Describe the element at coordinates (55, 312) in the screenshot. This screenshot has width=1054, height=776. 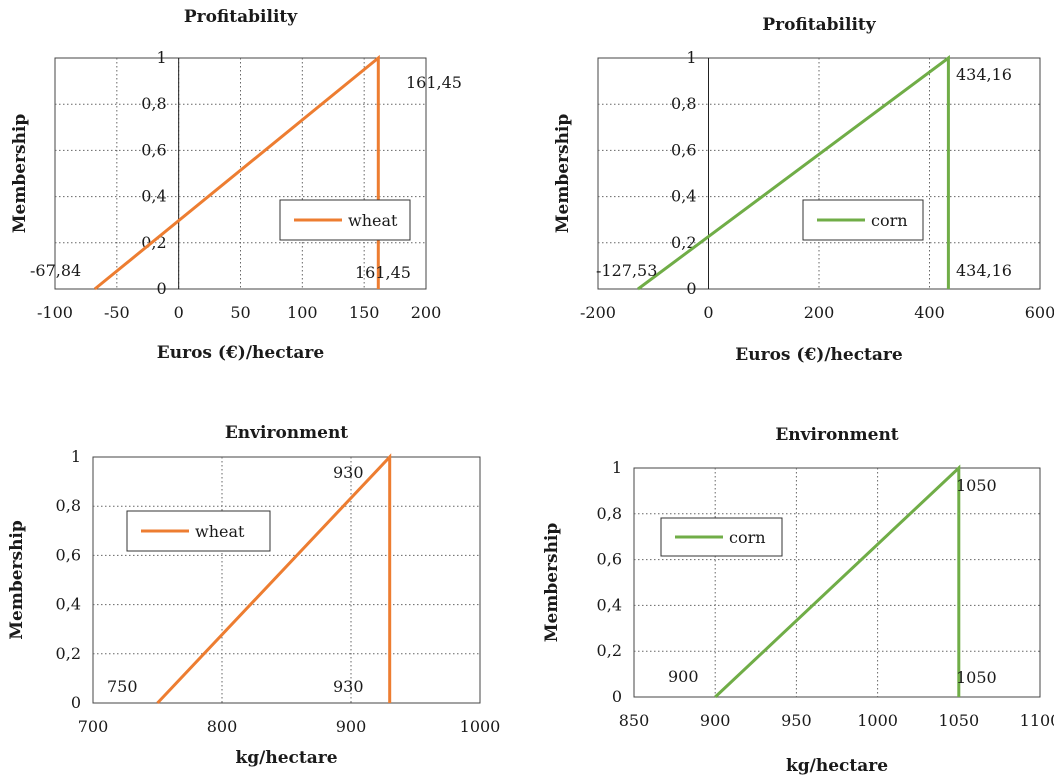
I see `x-tick-label: -100` at that location.